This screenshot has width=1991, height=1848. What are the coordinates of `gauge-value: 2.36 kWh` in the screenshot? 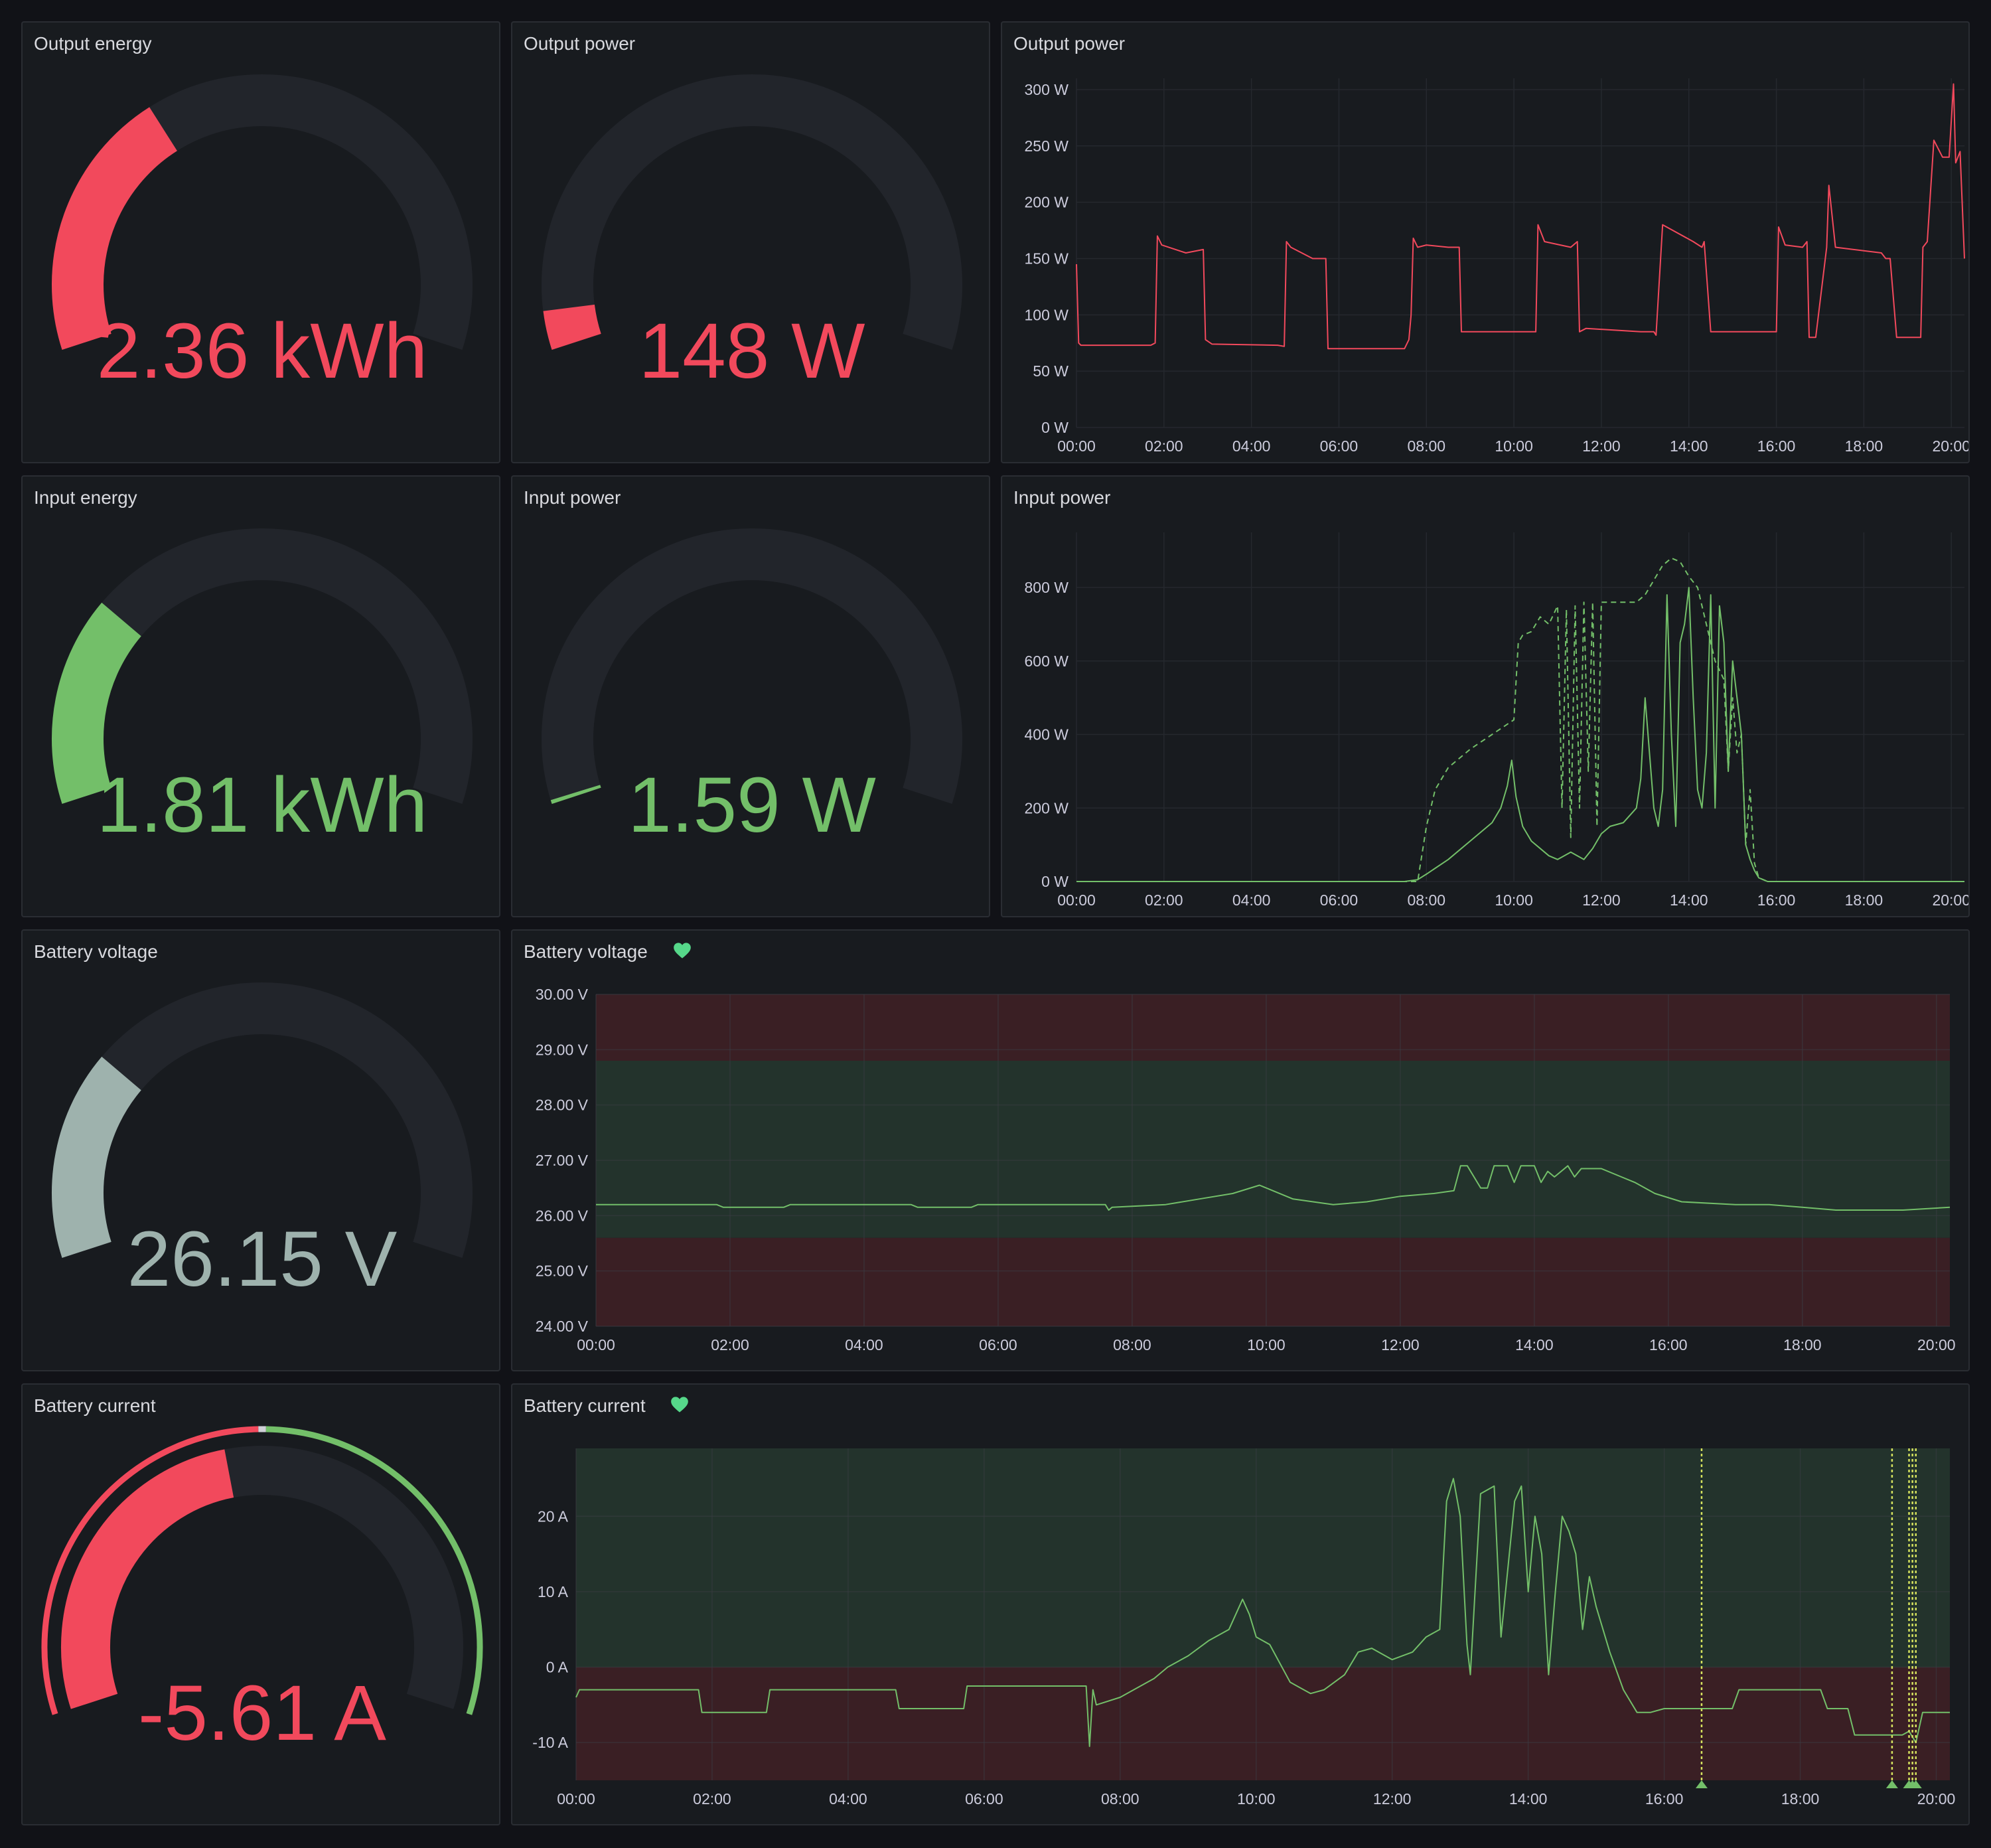 It's located at (262, 351).